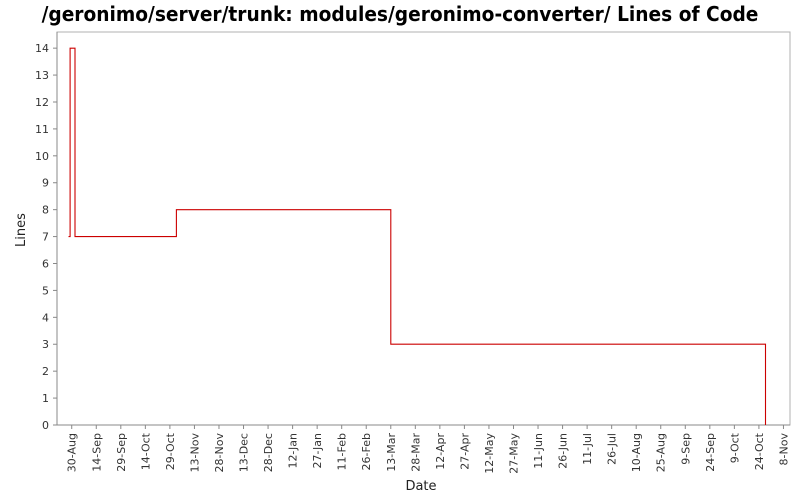 This screenshot has width=800, height=500. Describe the element at coordinates (464, 451) in the screenshot. I see `x-tick-label: 27-Apr` at that location.